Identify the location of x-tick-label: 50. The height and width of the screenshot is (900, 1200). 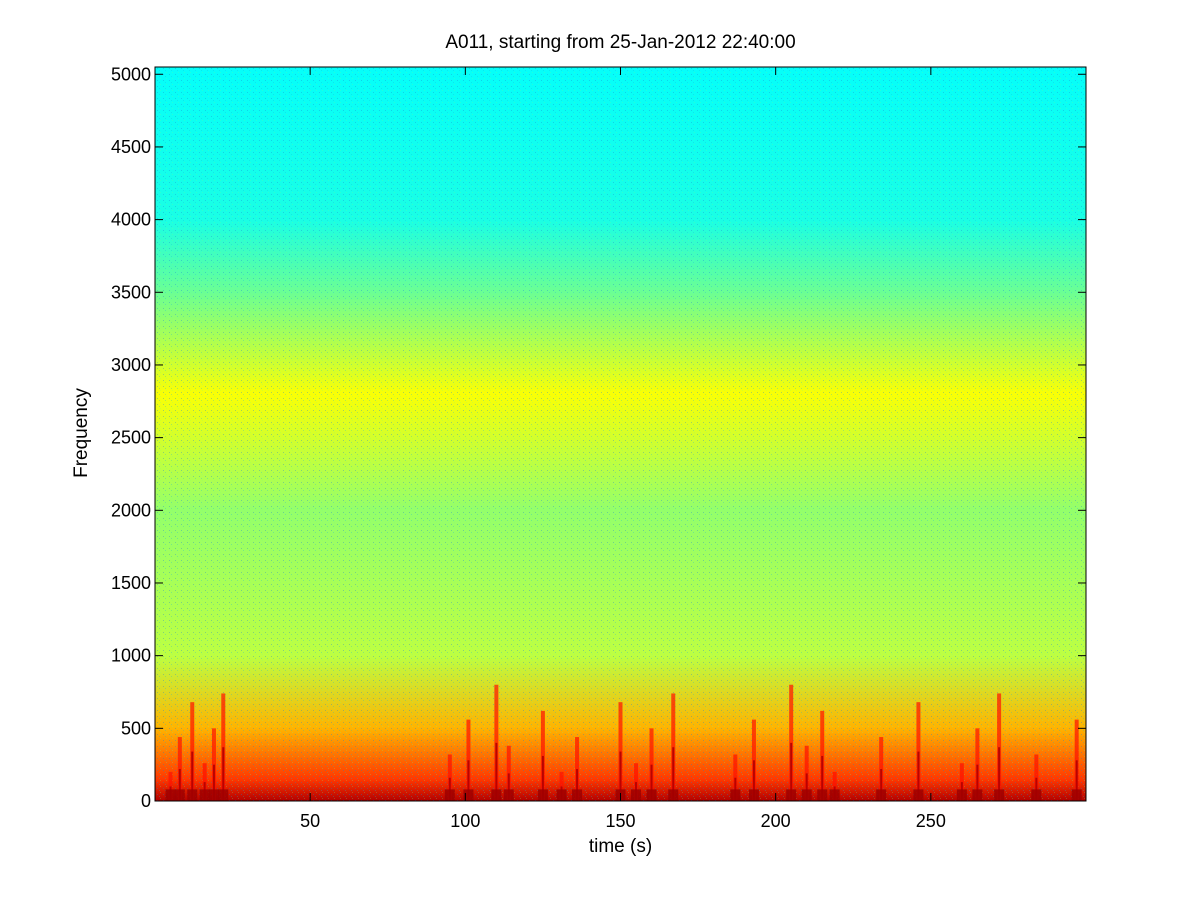
(310, 821).